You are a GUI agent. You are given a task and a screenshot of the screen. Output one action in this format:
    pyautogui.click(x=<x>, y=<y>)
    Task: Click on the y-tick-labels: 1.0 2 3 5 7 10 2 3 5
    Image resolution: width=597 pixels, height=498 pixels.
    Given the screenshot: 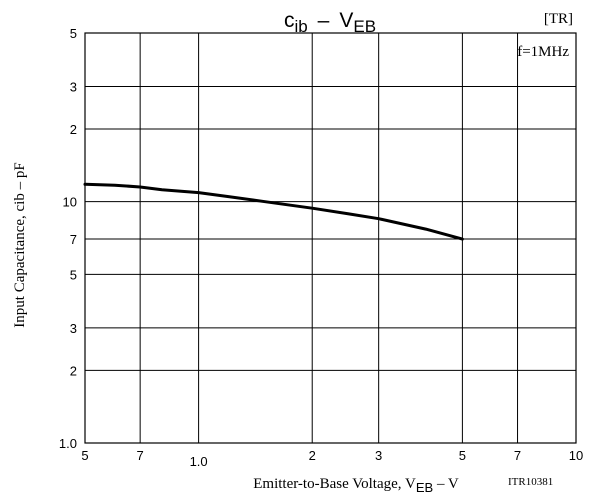 What is the action you would take?
    pyautogui.click(x=68, y=238)
    